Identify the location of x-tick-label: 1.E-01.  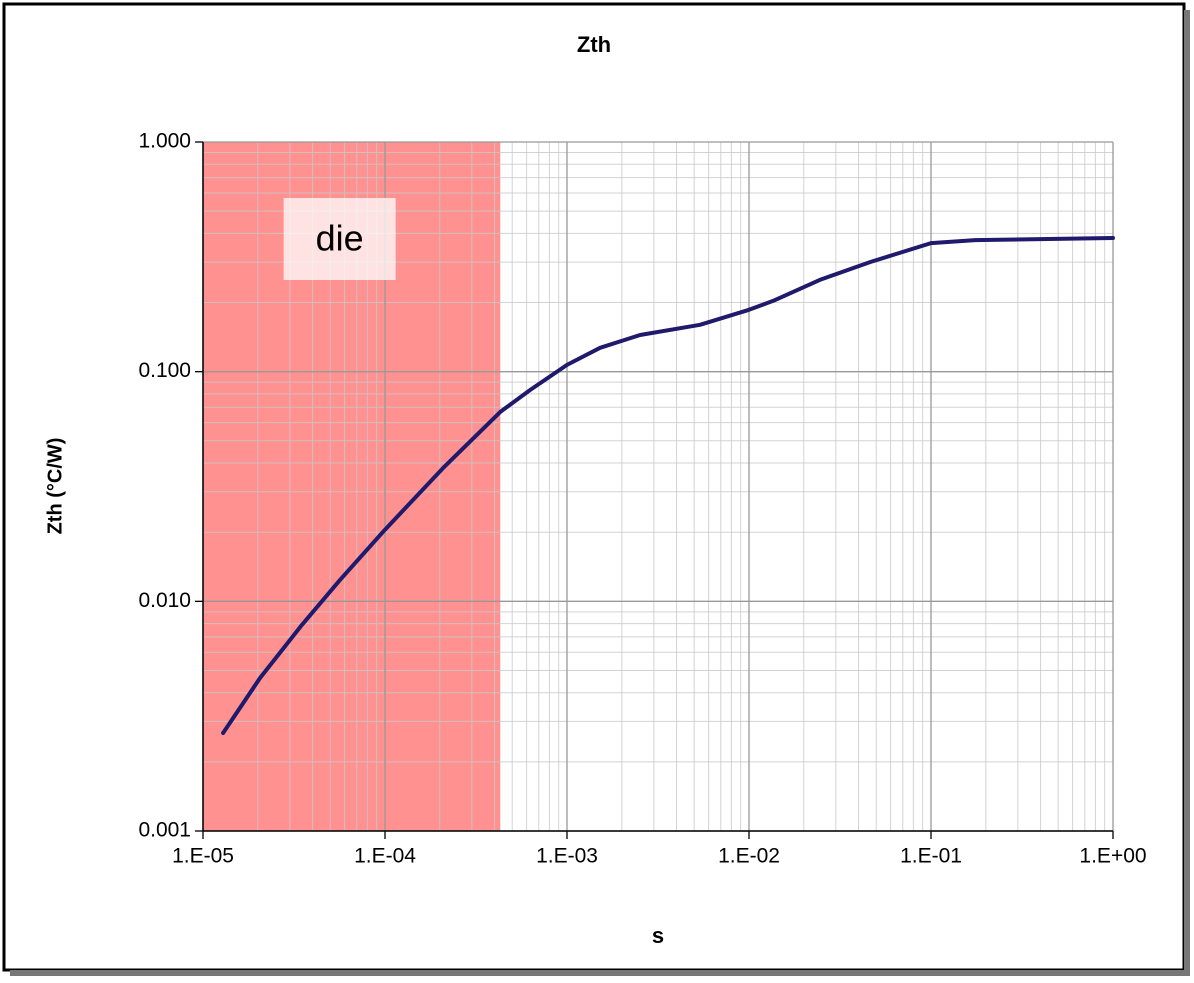
(931, 856).